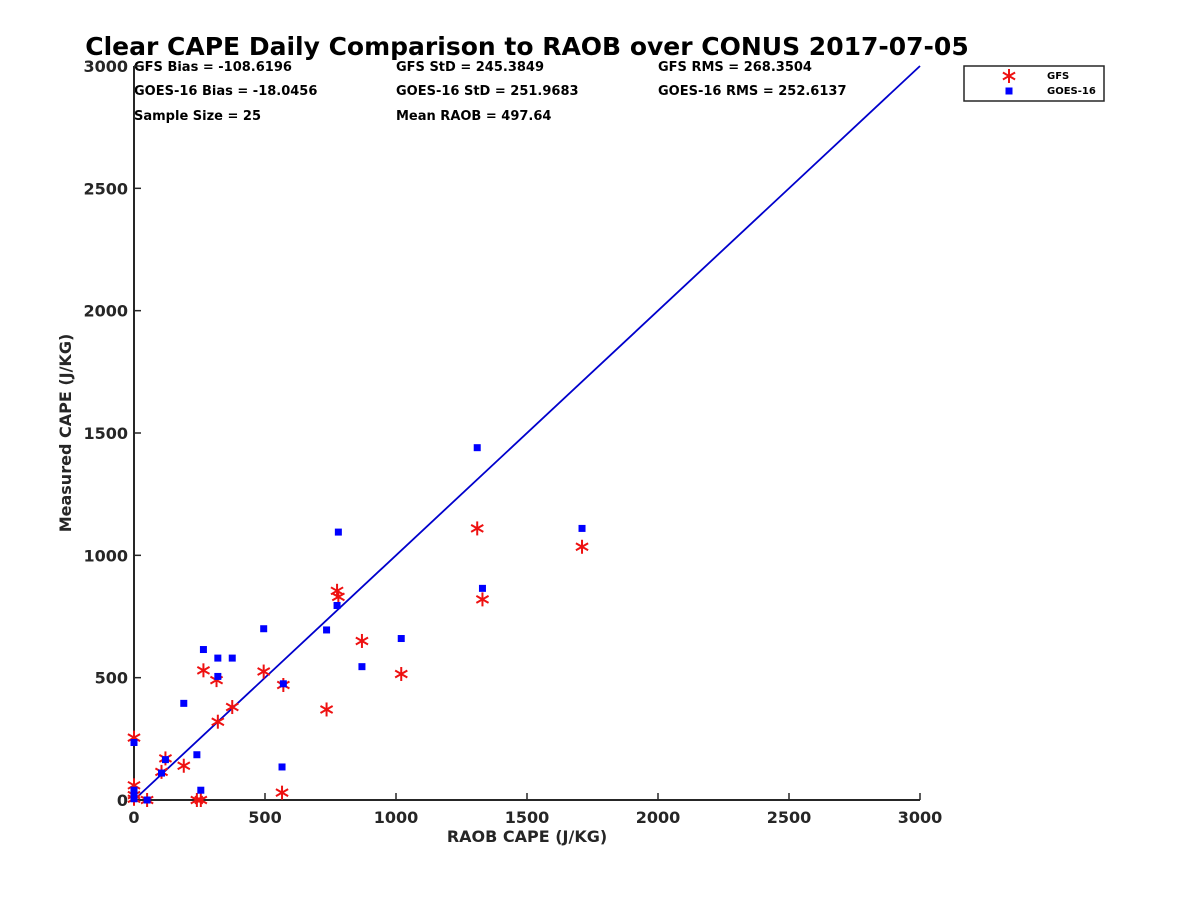 The width and height of the screenshot is (1200, 900). Describe the element at coordinates (1058, 76) in the screenshot. I see `legend-label-gfs: GFS` at that location.